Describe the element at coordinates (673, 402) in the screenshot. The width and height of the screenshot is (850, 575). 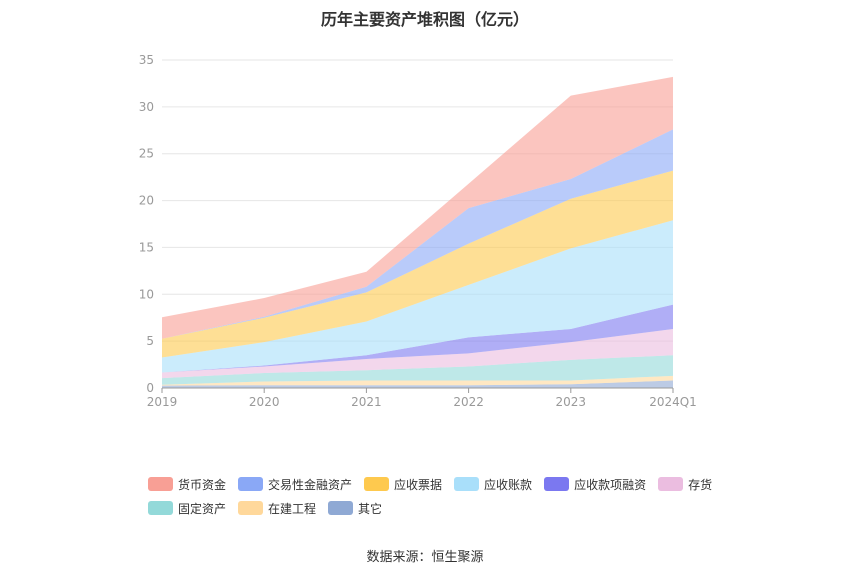
I see `x-tick-label: 2024Q1` at that location.